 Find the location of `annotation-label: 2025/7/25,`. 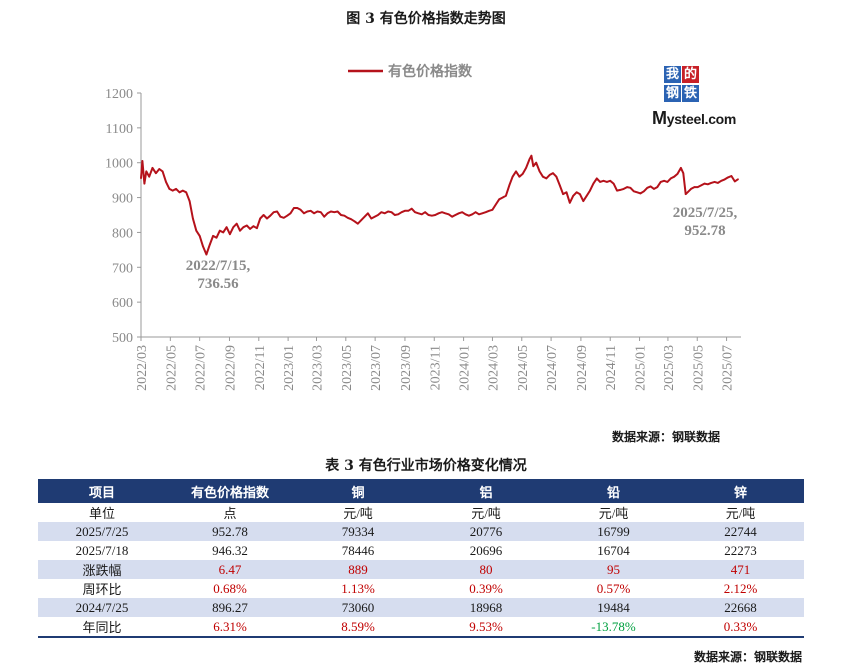

annotation-label: 2025/7/25, is located at coordinates (705, 213).